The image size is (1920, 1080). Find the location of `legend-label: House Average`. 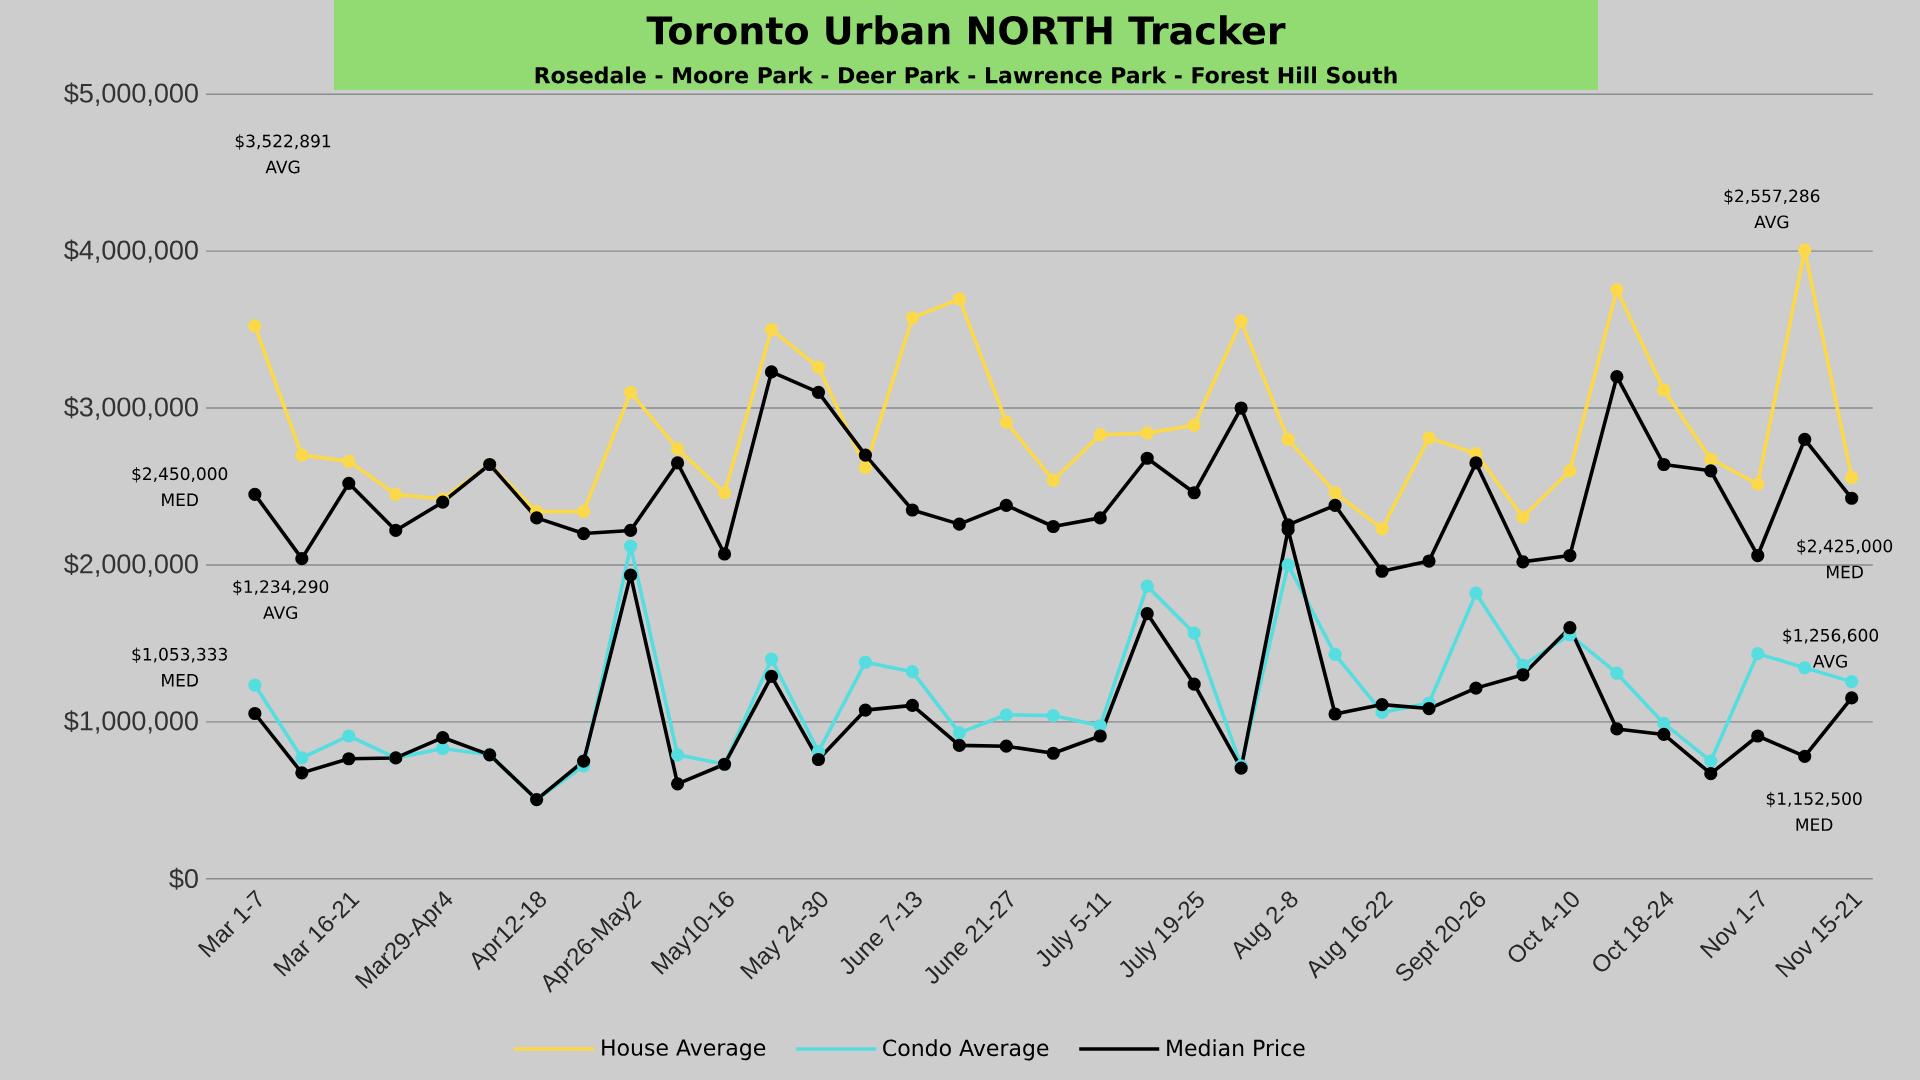

legend-label: House Average is located at coordinates (684, 1050).